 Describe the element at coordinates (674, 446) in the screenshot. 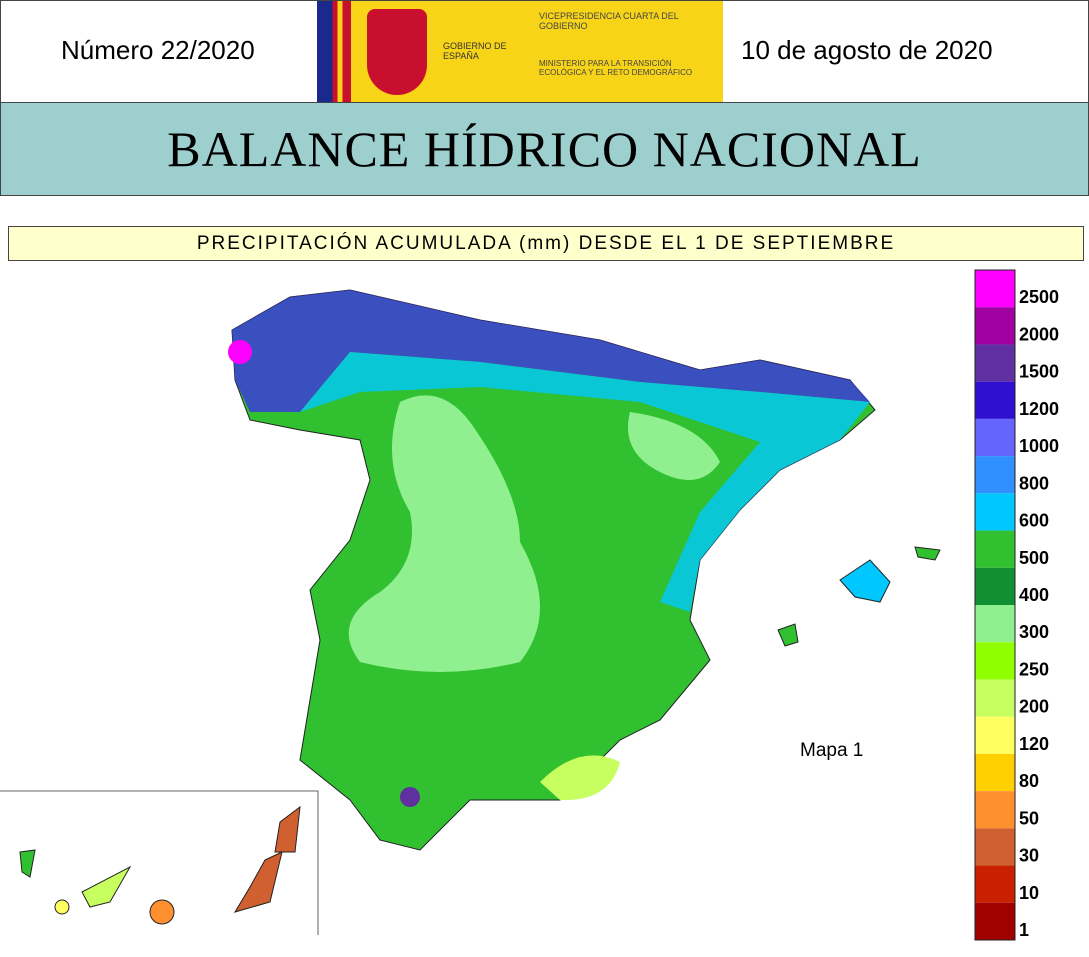

I see `ebro-dry-area` at that location.